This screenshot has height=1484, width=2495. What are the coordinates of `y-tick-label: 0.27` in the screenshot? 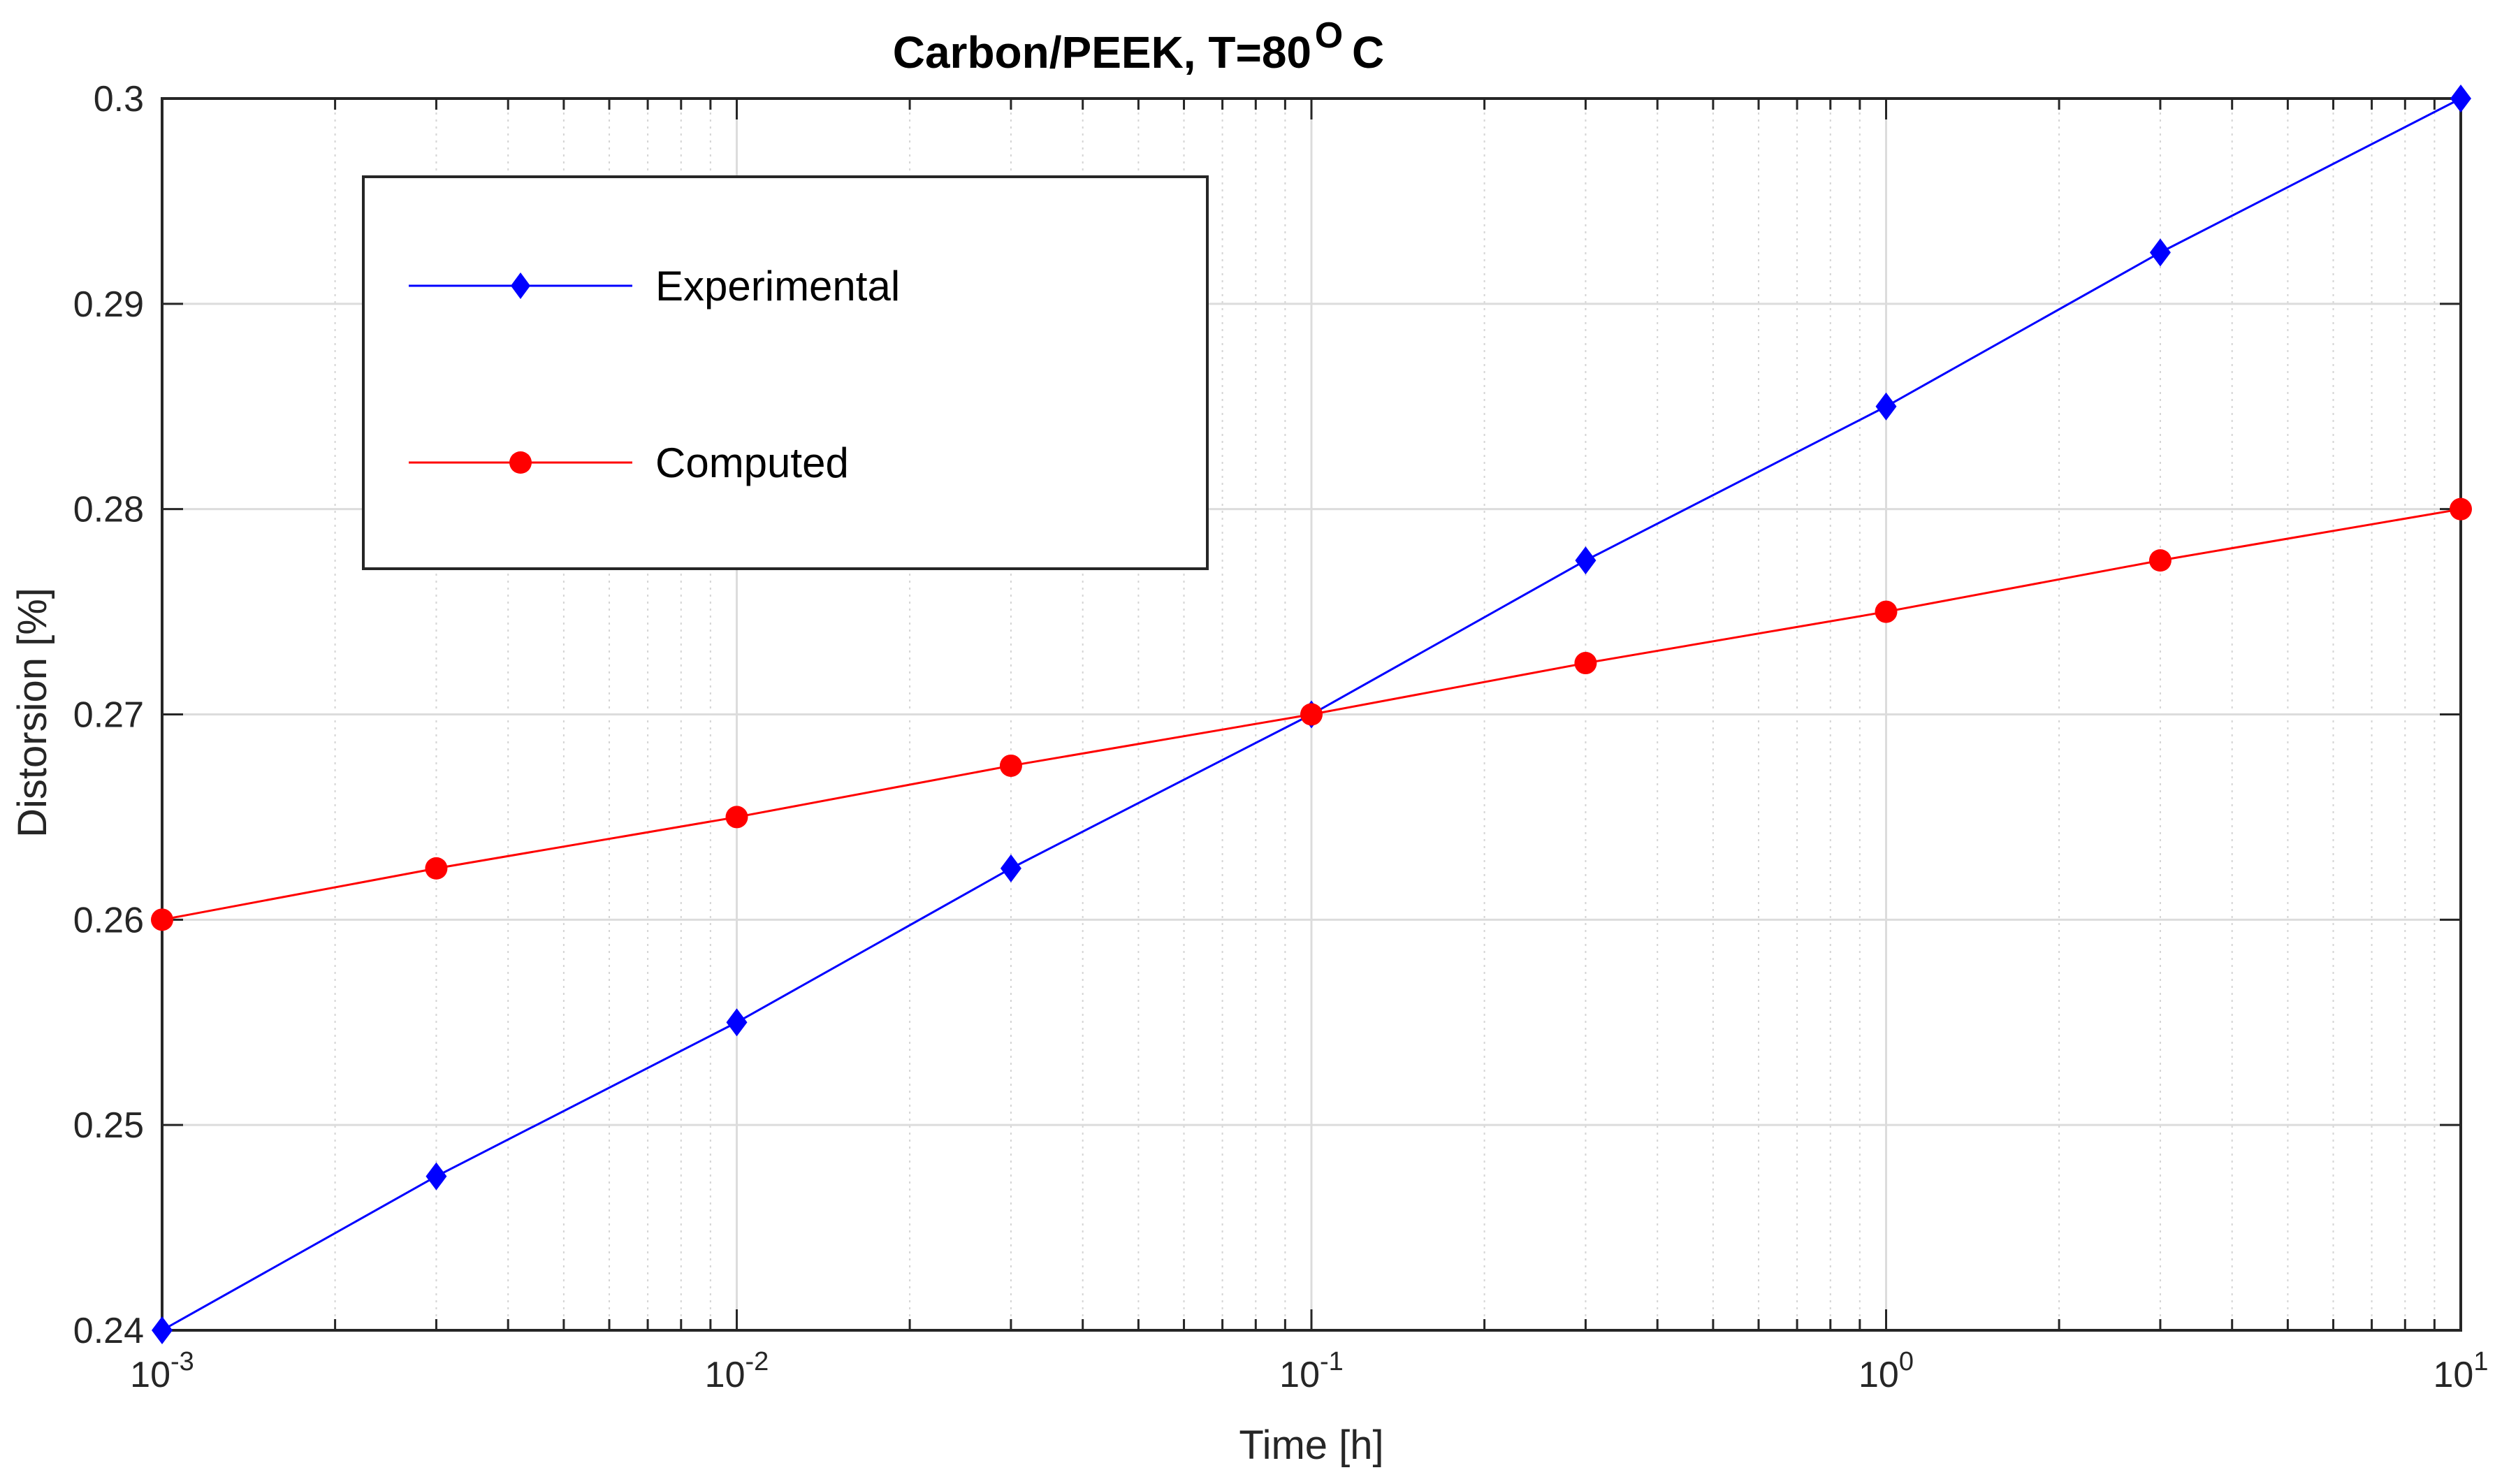 It's located at (108, 715).